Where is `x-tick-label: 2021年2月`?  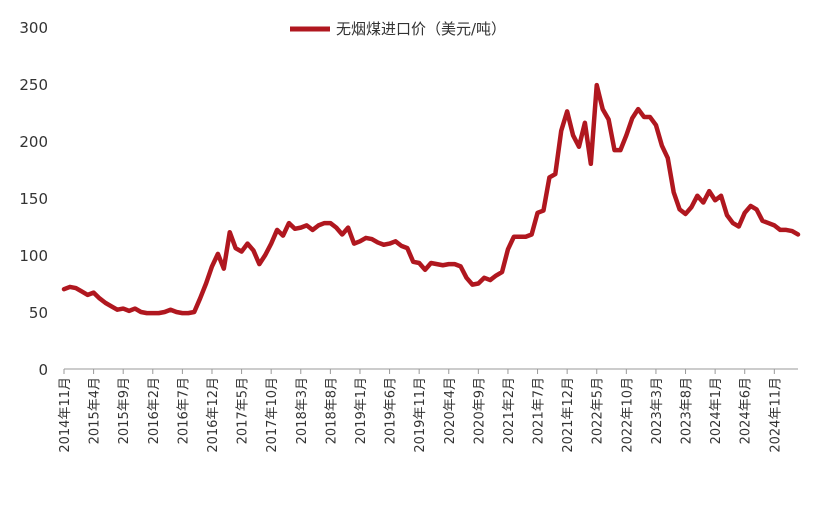 x-tick-label: 2021年2月 is located at coordinates (509, 410).